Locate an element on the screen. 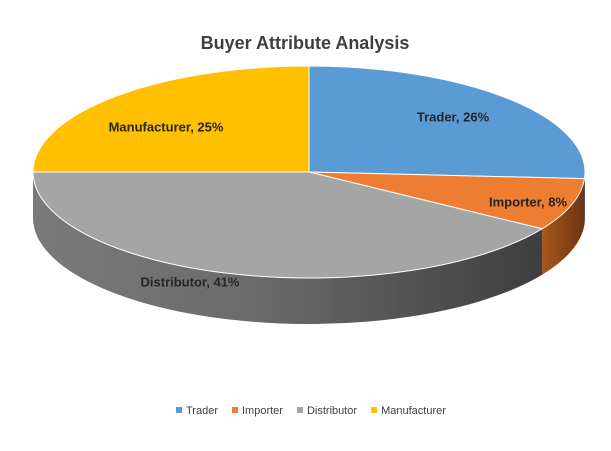 The width and height of the screenshot is (611, 451). legend-item-importer: Importer is located at coordinates (257, 411).